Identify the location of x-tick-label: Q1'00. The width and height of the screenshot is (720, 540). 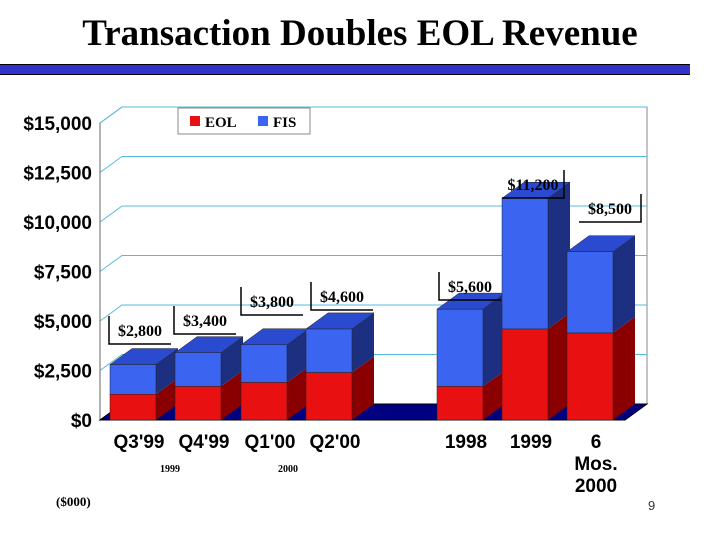
(270, 442).